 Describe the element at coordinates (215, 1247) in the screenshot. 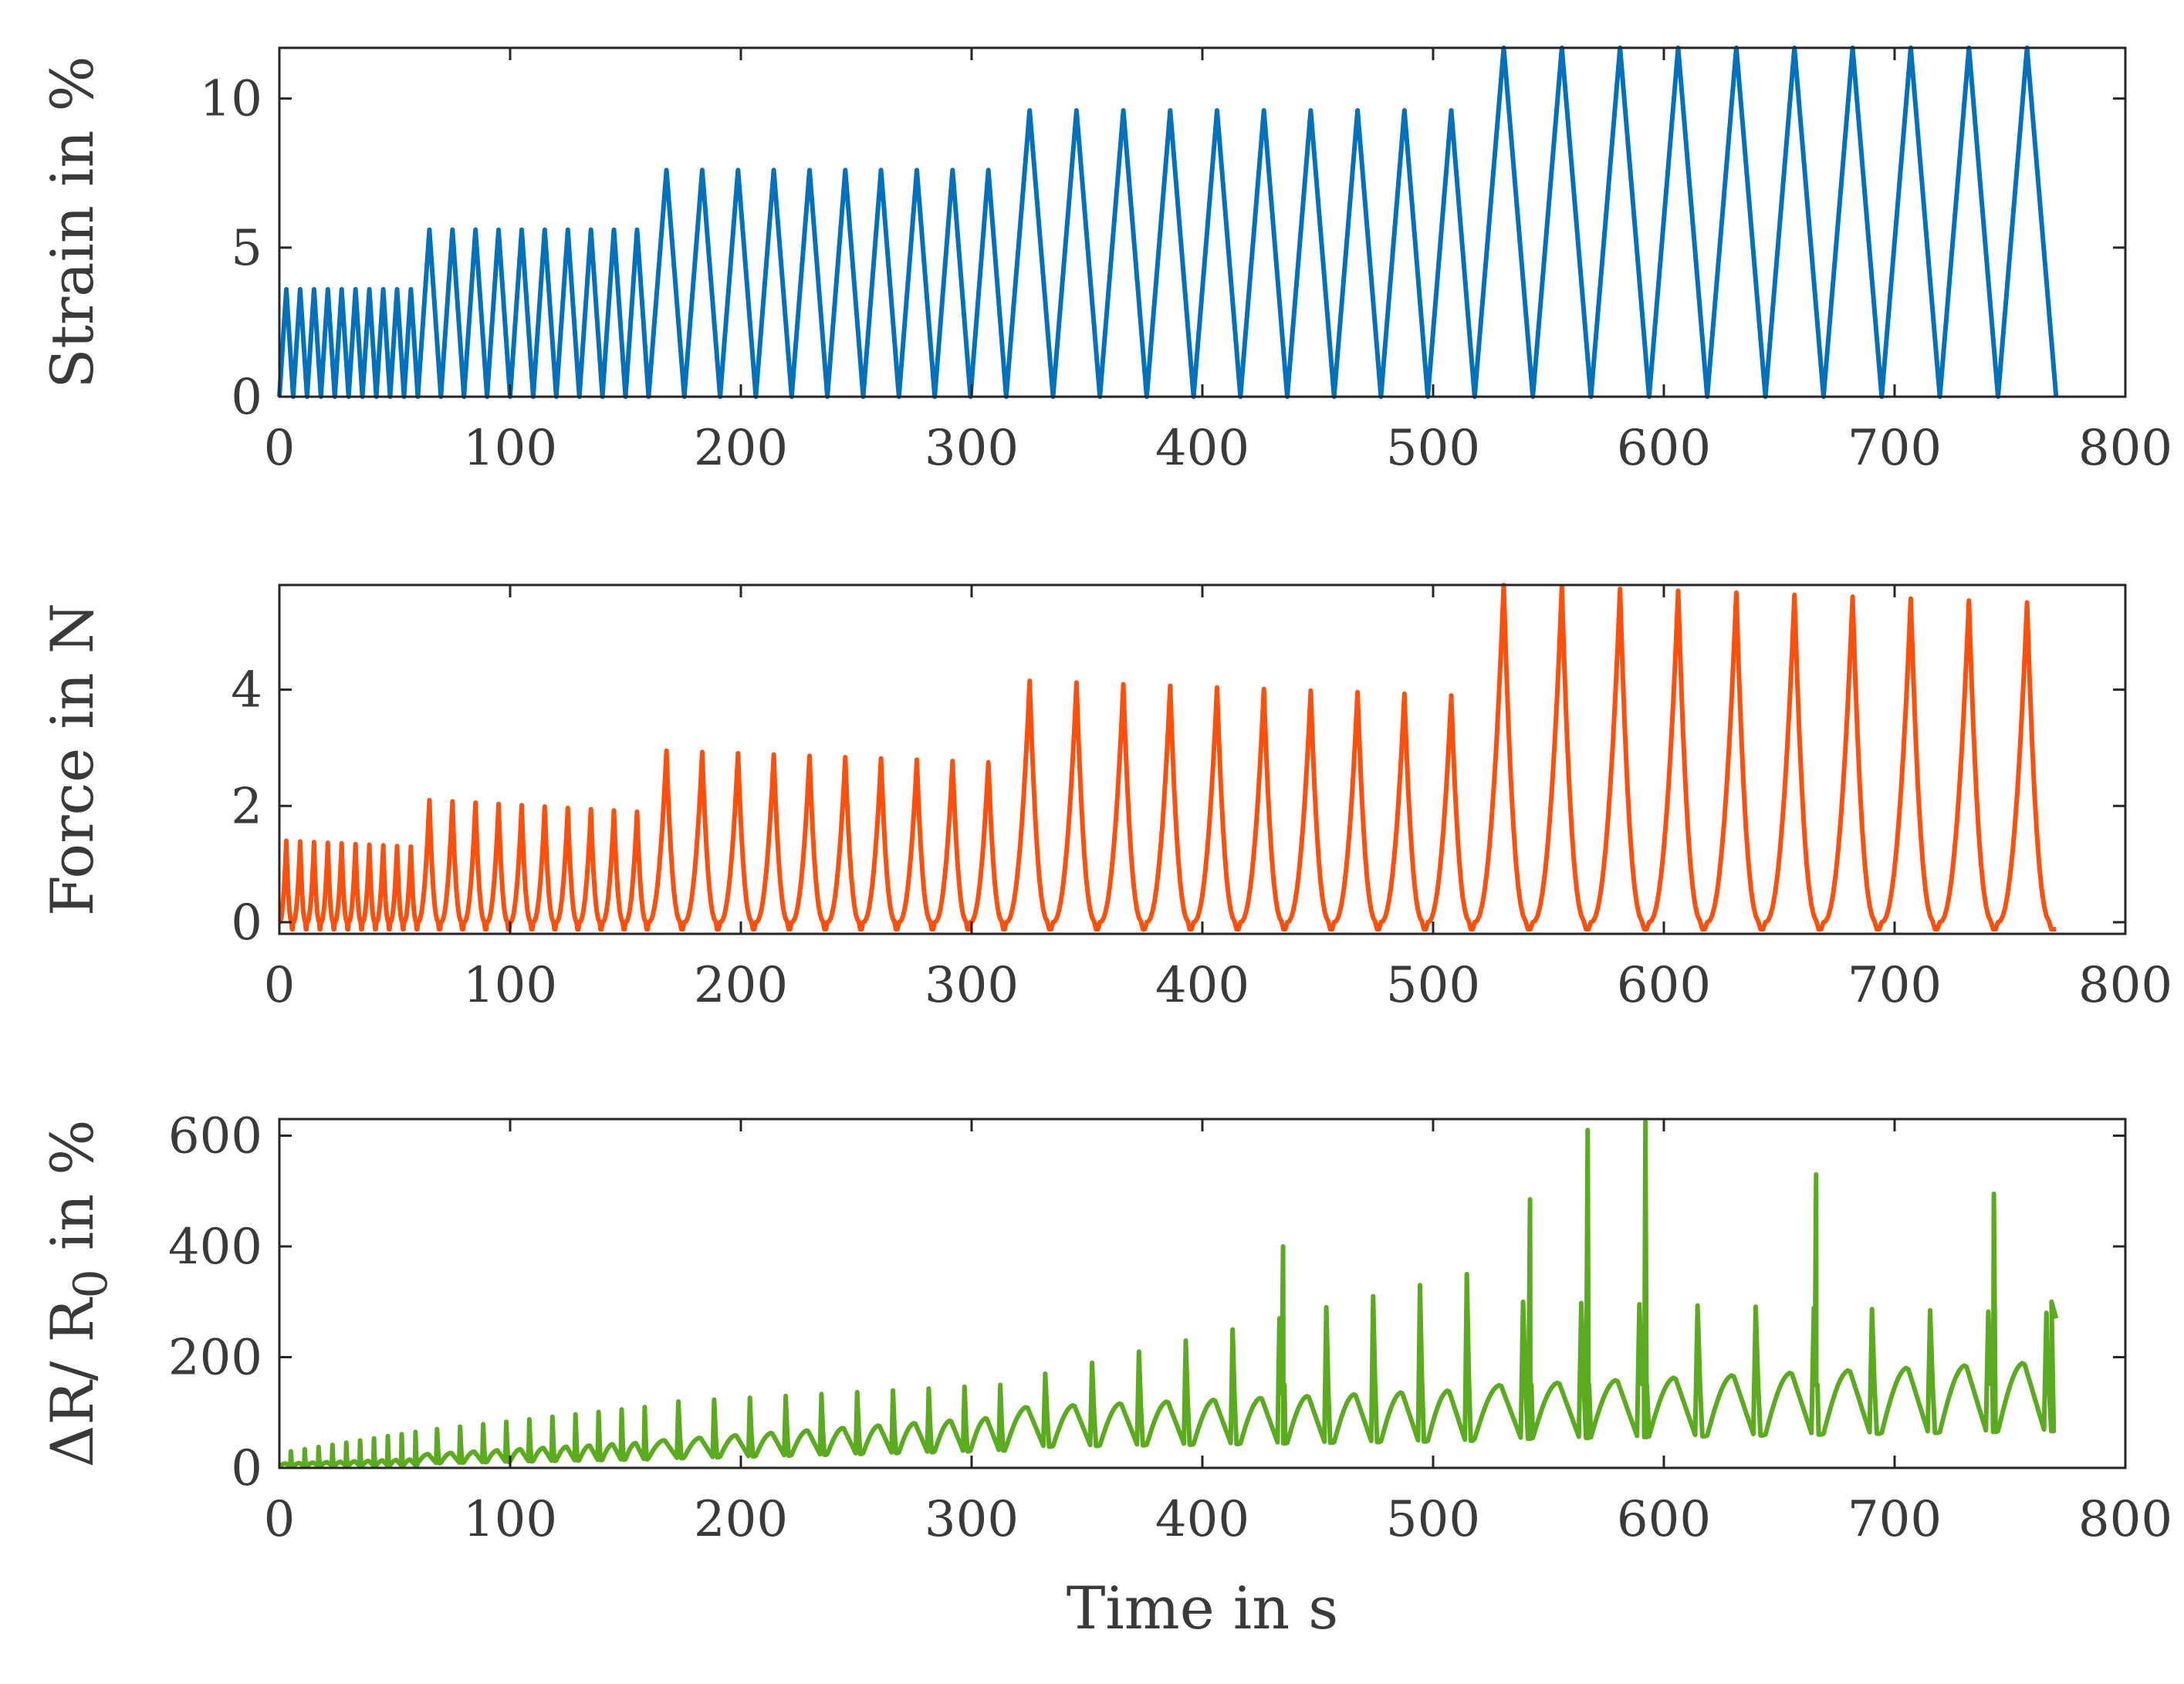

I see `resistance-ytick-label: 400` at that location.